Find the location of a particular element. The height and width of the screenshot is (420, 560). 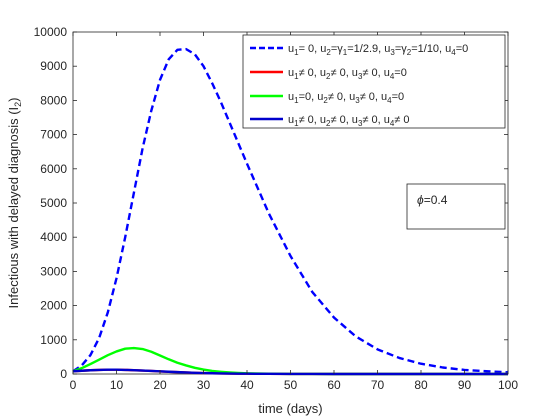

x-tick-label: 100 is located at coordinates (508, 385).